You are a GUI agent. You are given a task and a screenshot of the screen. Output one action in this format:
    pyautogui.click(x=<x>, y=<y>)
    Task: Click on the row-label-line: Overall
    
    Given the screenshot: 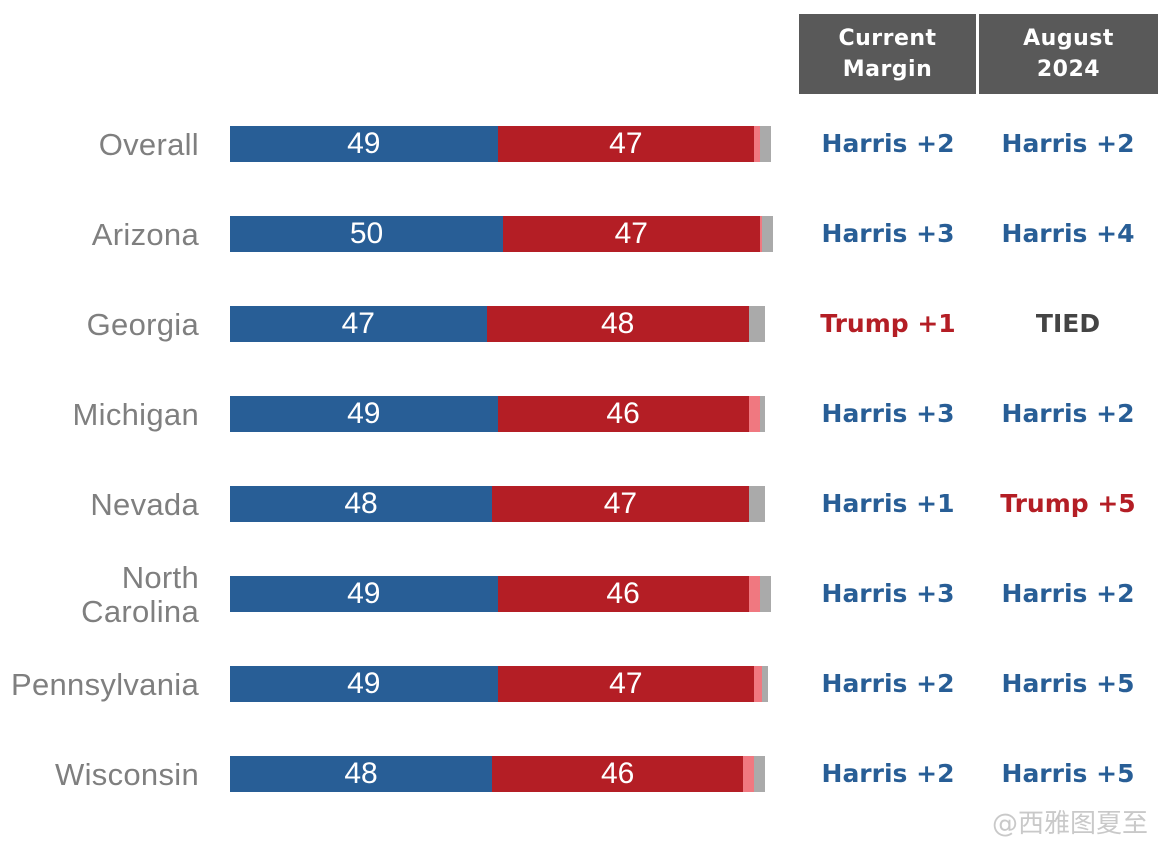 What is the action you would take?
    pyautogui.click(x=148, y=144)
    